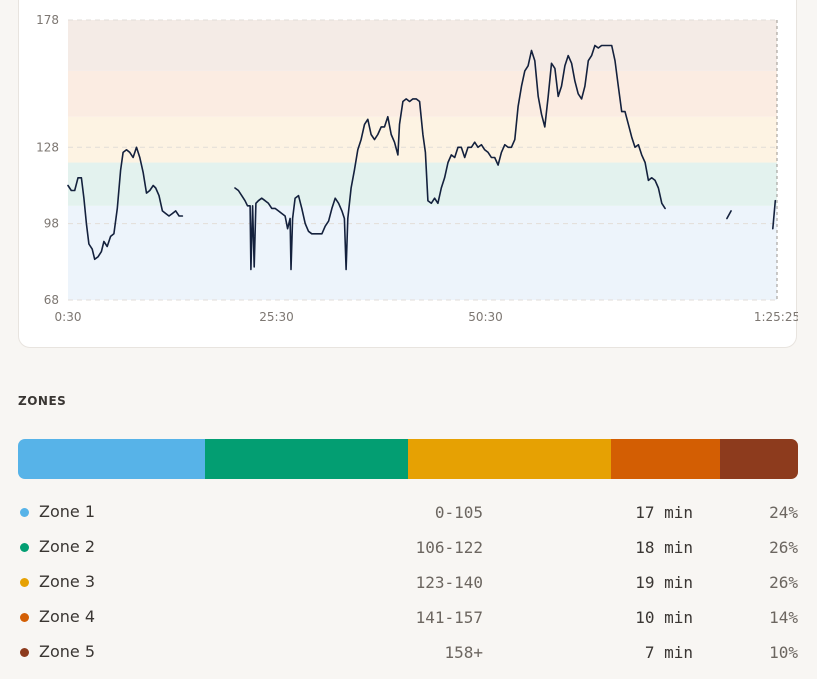  I want to click on zone-time: 7 min, so click(668, 652).